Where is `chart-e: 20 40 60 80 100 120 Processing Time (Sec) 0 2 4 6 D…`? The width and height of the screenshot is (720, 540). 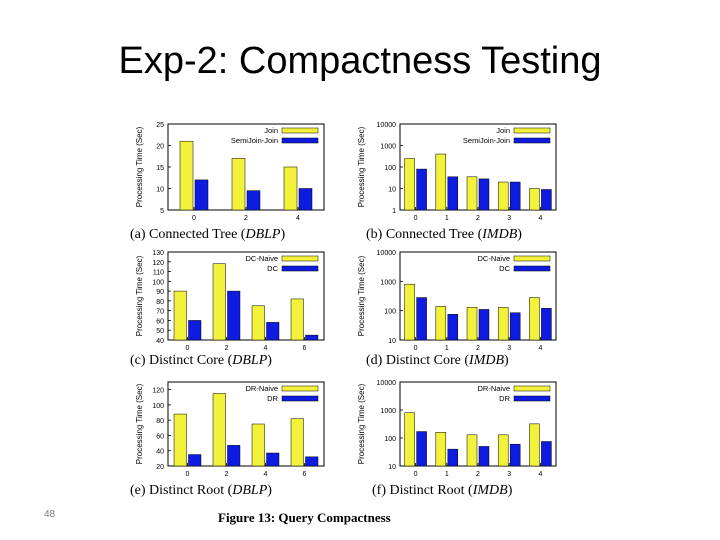
chart-e: 20 40 60 80 100 120 Processing Time (Sec) 0 2 4 6 D… is located at coordinates (230, 429).